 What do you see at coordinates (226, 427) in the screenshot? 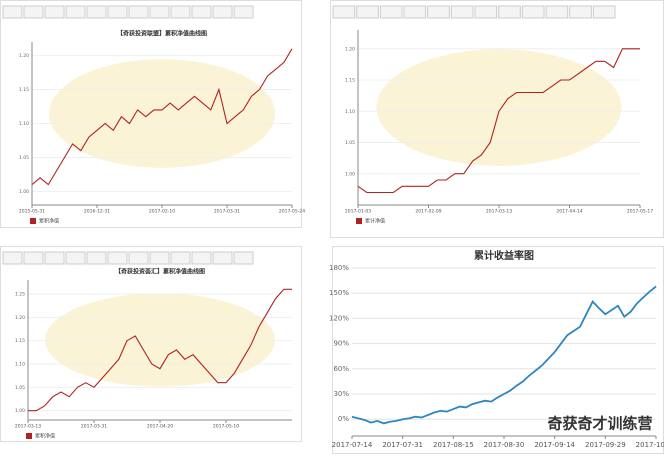
I see `x-tick-label: 2017-05-10` at bounding box center [226, 427].